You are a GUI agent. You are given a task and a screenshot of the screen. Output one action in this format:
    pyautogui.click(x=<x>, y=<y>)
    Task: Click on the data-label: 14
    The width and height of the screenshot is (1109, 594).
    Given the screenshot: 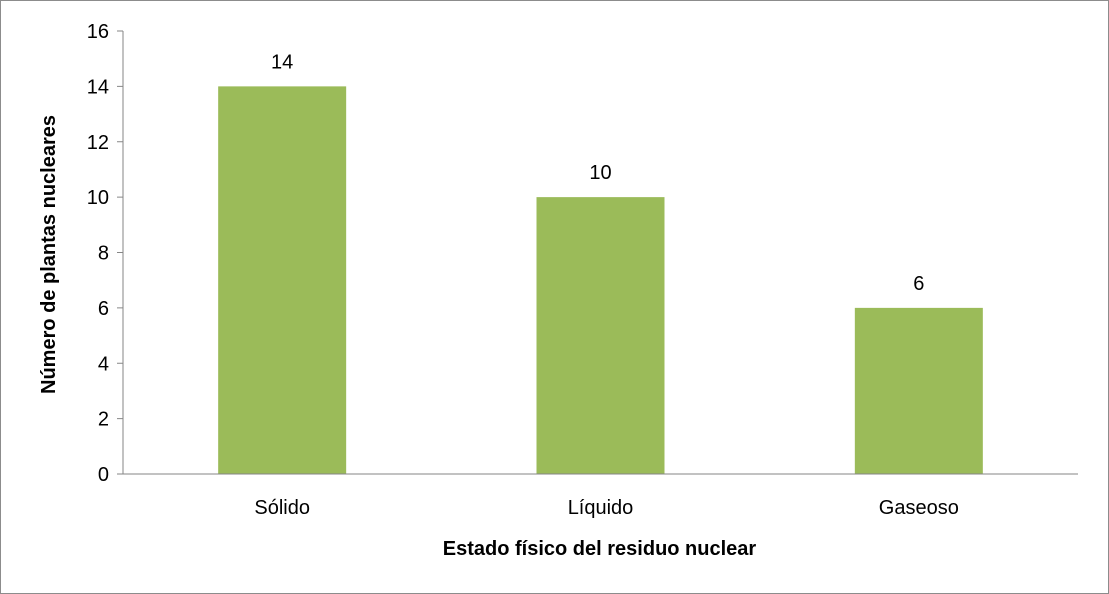 What is the action you would take?
    pyautogui.click(x=282, y=62)
    